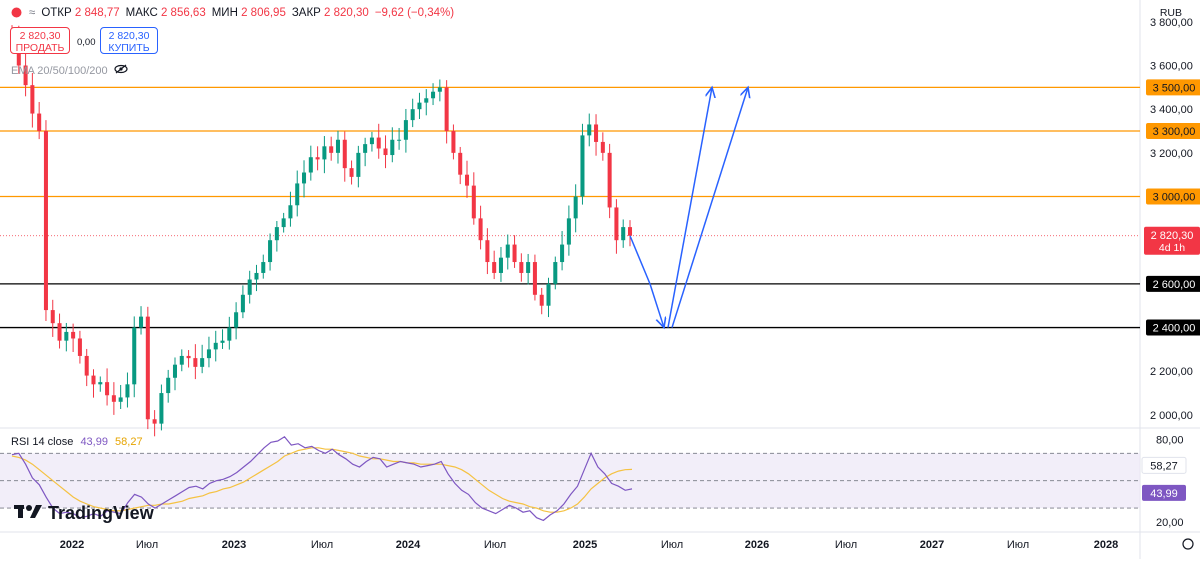  Describe the element at coordinates (585, 545) in the screenshot. I see `time-tick-label: 2025` at that location.